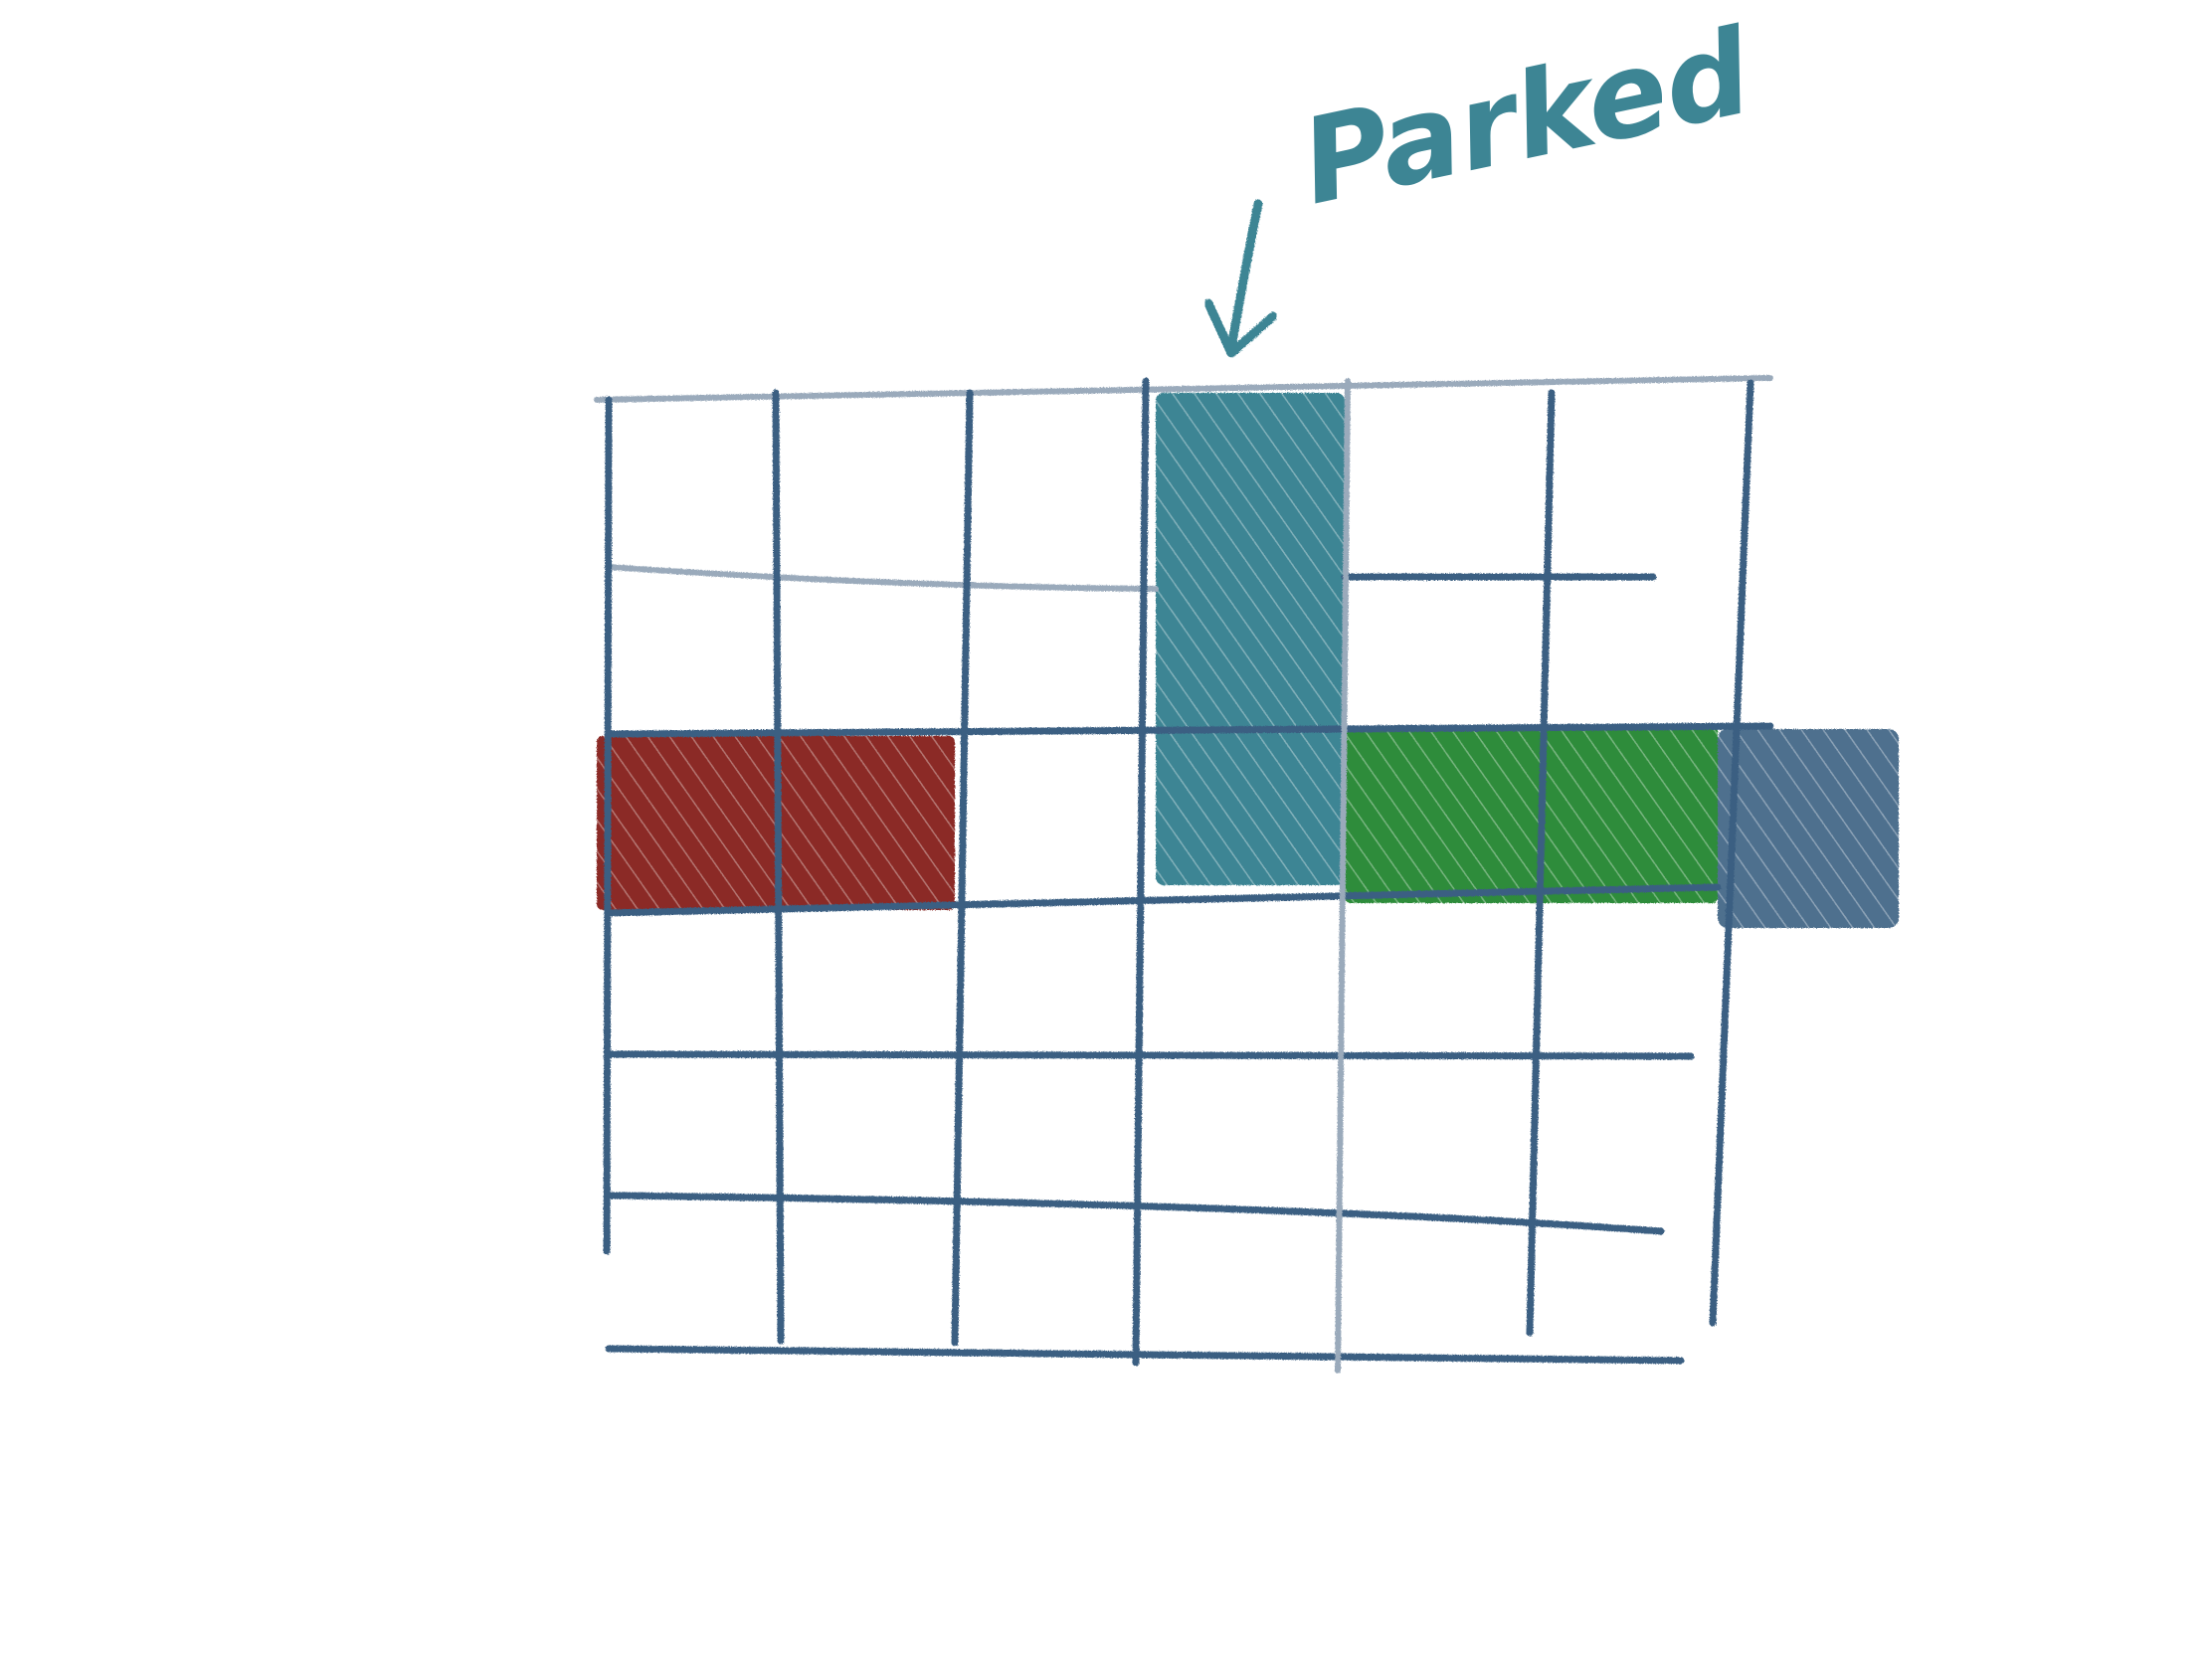 The width and height of the screenshot is (2212, 1659). I want to click on annotation-arrow, so click(1240, 278).